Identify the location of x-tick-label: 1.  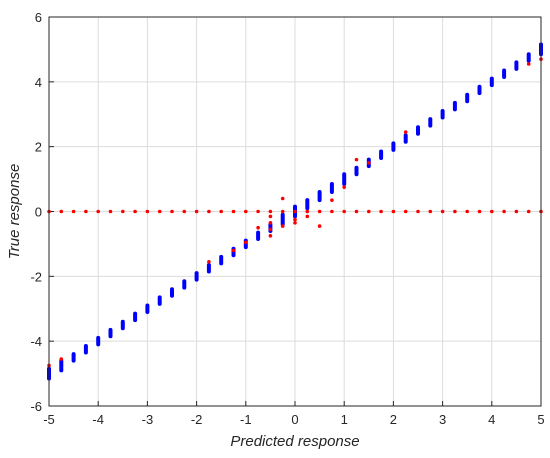
(344, 419).